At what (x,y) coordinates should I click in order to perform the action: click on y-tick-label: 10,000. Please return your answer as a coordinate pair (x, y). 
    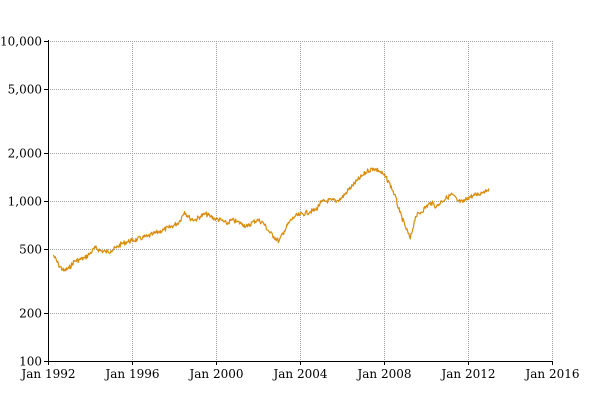
    Looking at the image, I should click on (21, 42).